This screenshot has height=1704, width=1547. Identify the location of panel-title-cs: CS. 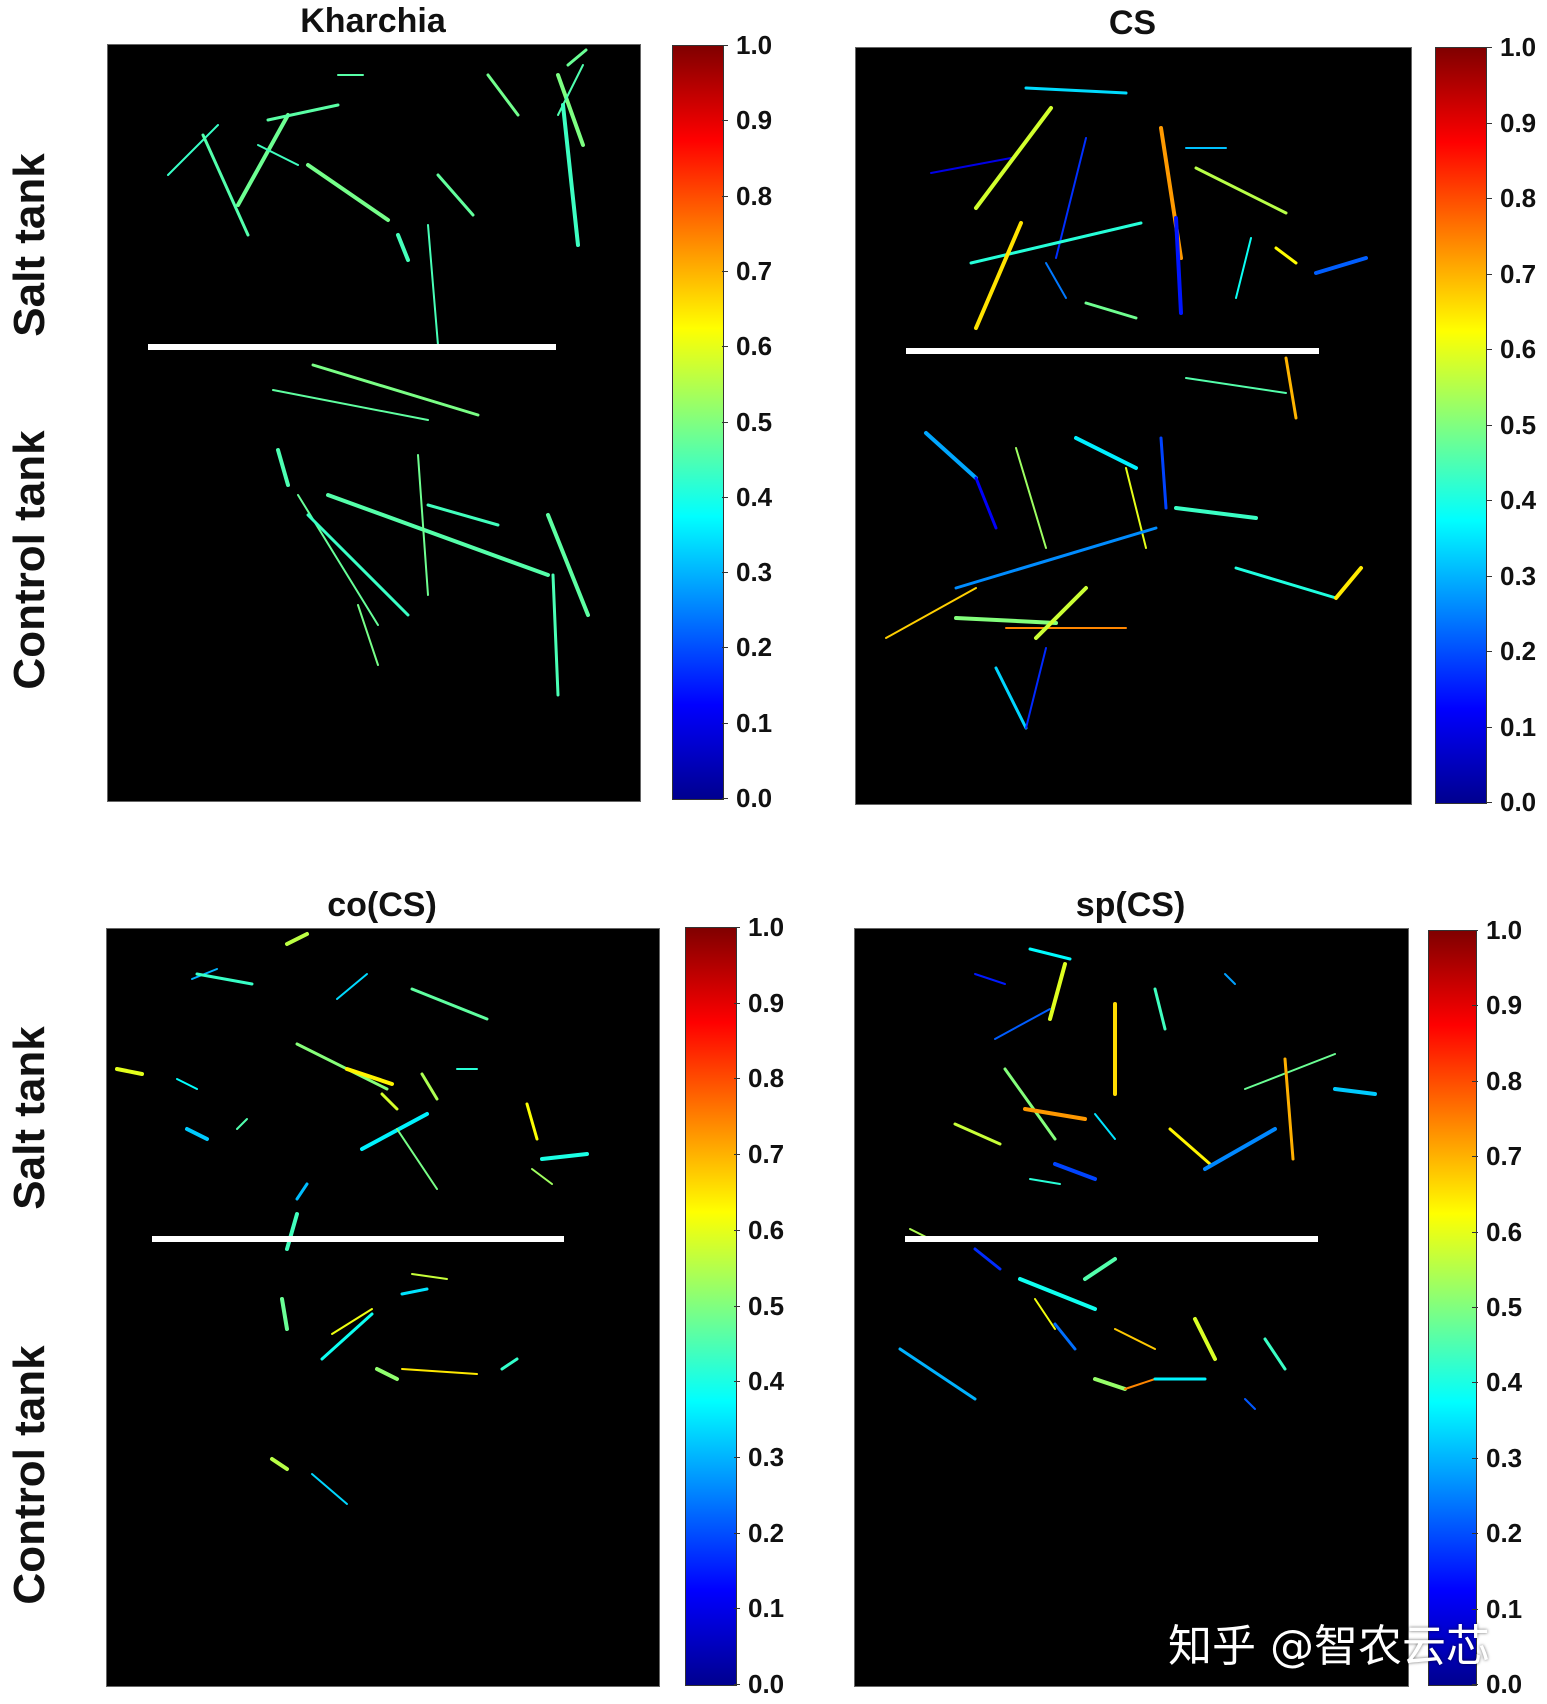
(1132, 23).